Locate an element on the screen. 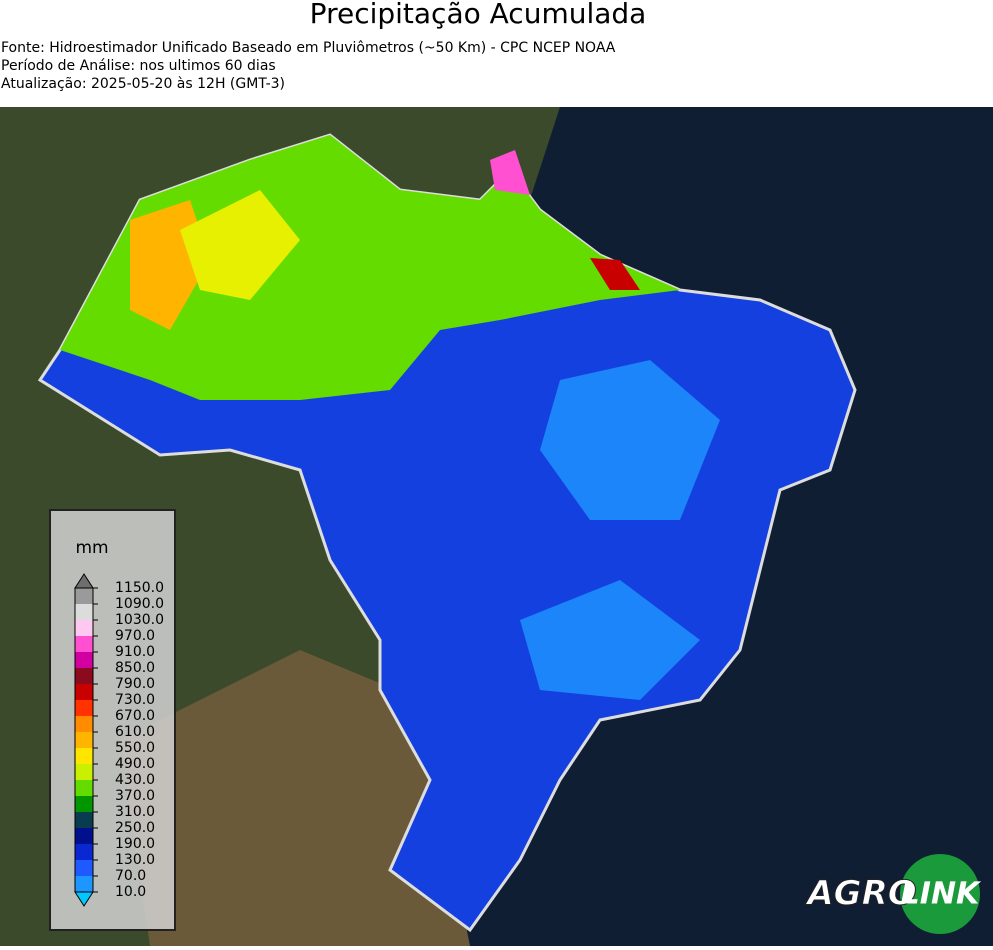 This screenshot has height=950, width=993. colorbar-label: 1030.0 is located at coordinates (139, 620).